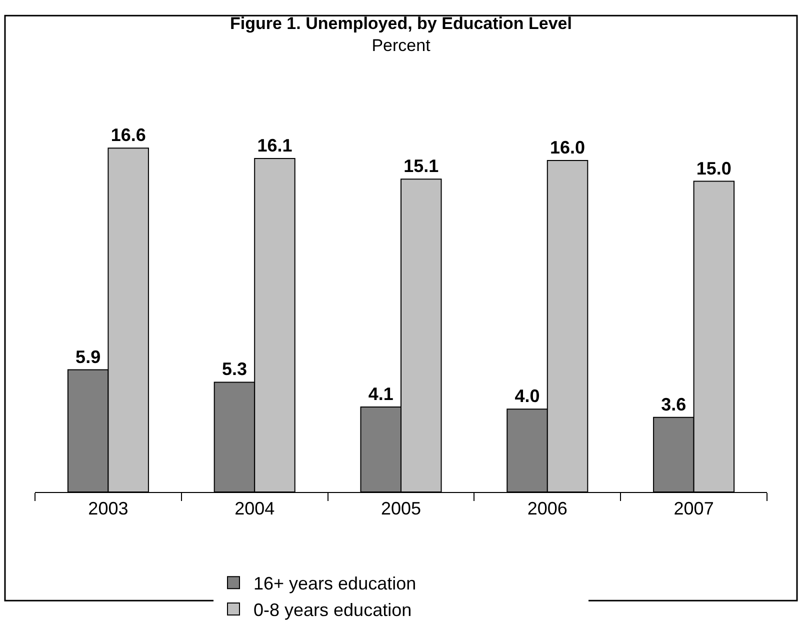 Image resolution: width=802 pixels, height=639 pixels. What do you see at coordinates (335, 584) in the screenshot?
I see `legend-label: 16+ years education` at bounding box center [335, 584].